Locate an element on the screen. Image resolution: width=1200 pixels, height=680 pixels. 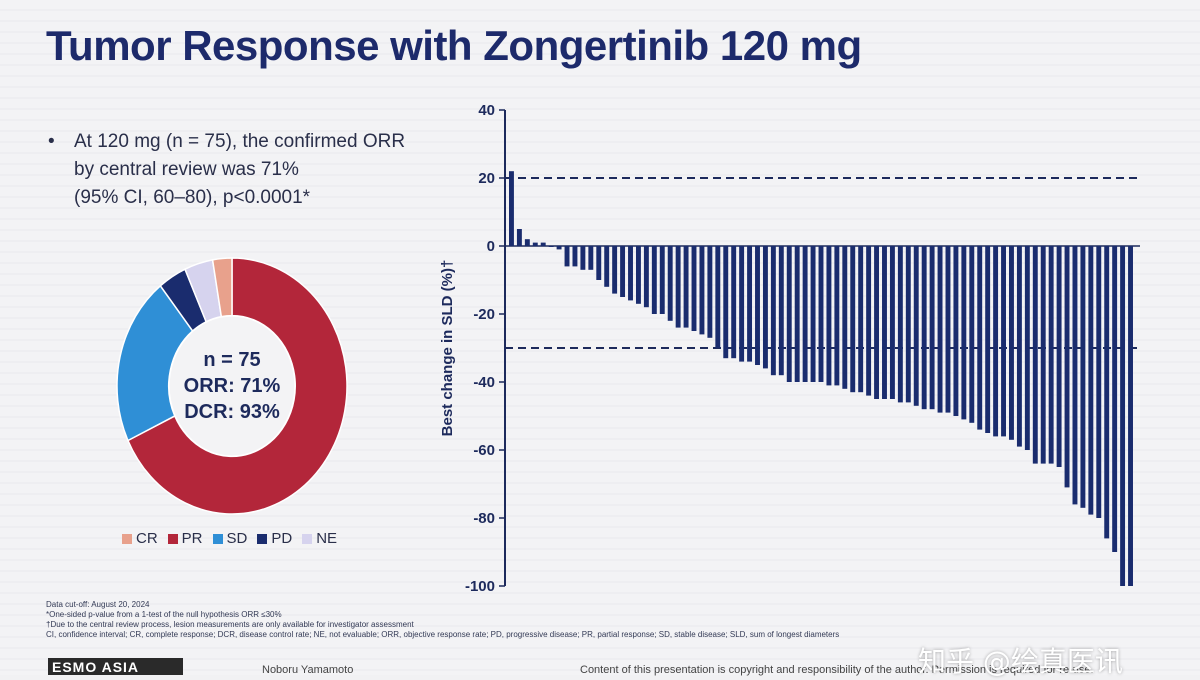
y-tick-label: -20 is located at coordinates (484, 314).